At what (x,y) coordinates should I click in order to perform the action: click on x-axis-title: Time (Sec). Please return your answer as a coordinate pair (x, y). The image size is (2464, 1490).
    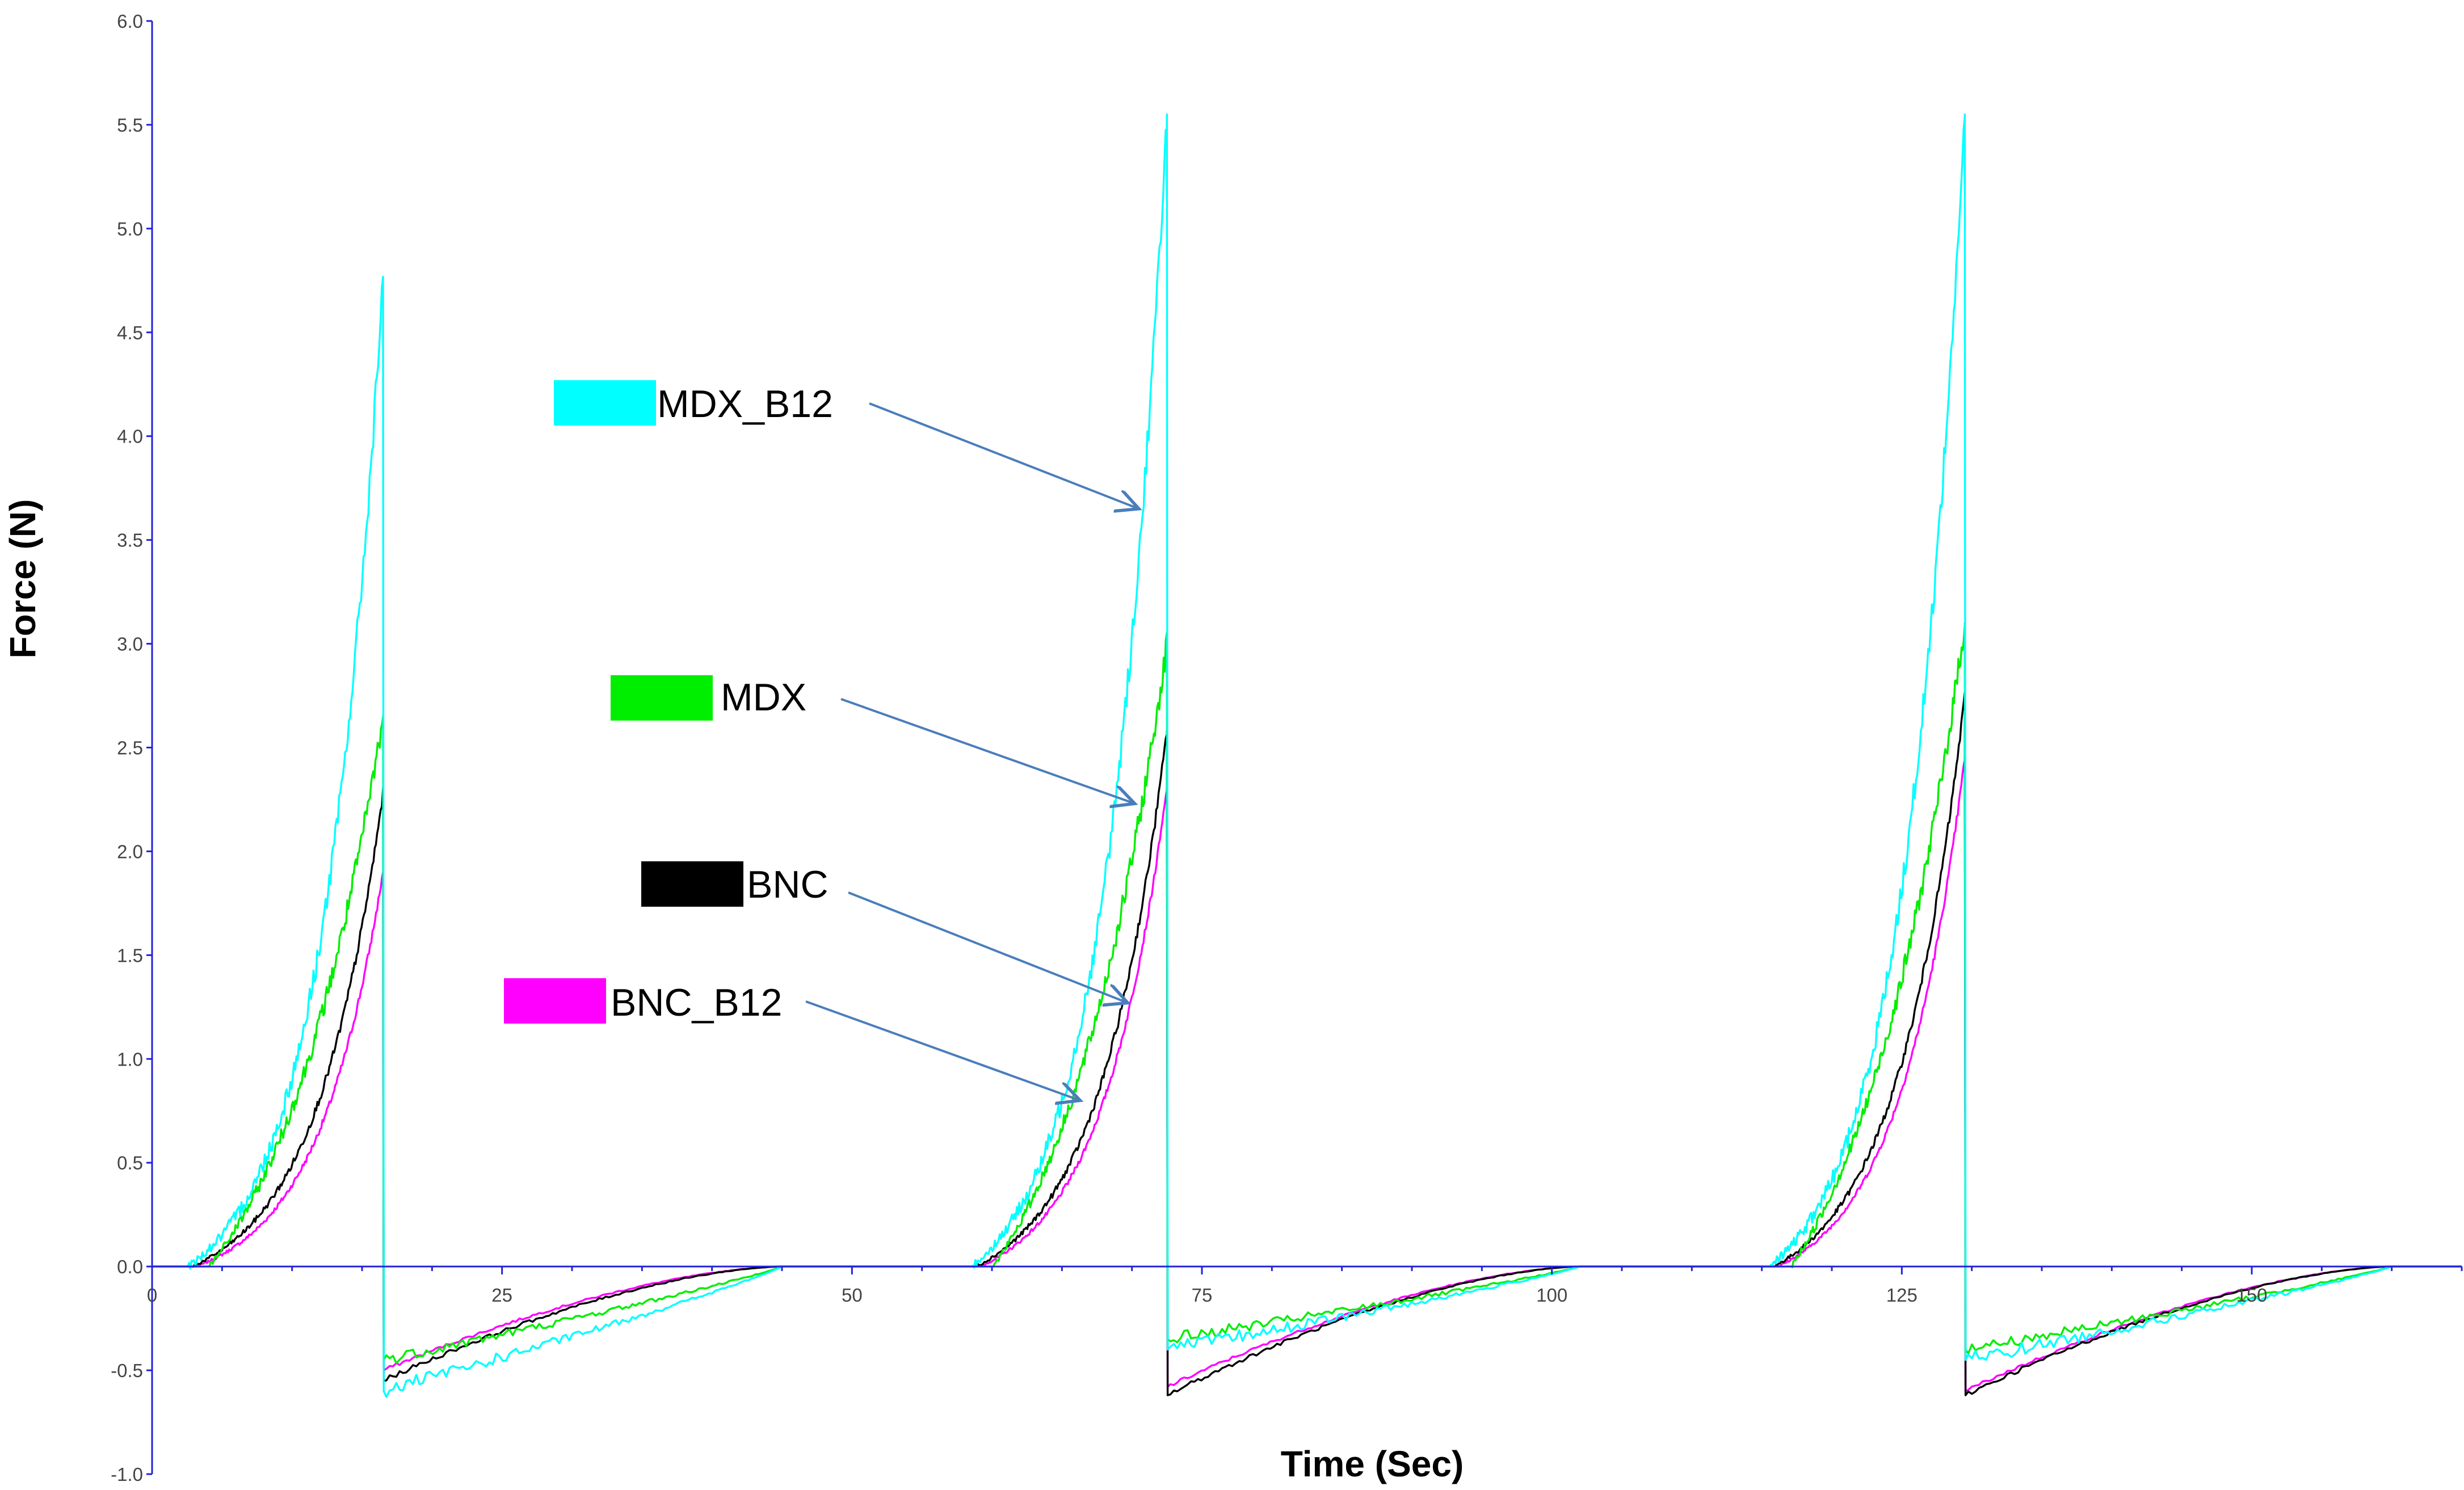
    Looking at the image, I should click on (1372, 1463).